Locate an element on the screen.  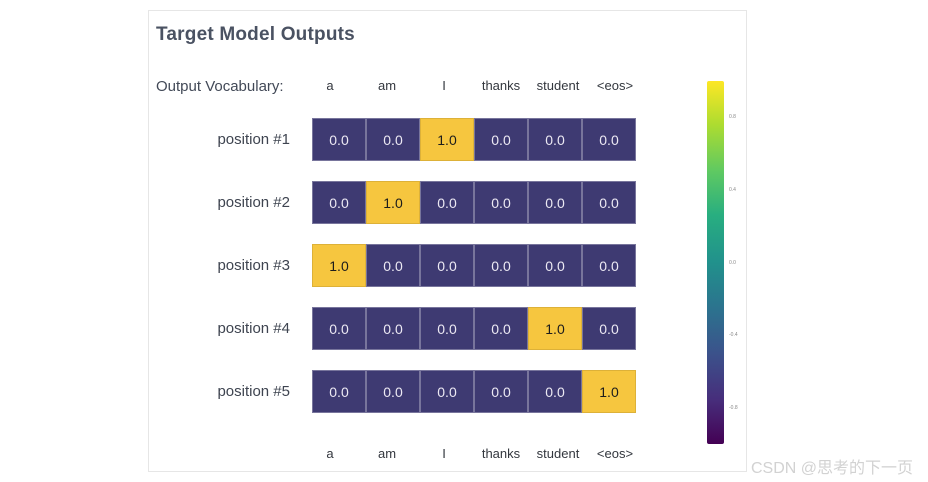
heatmap-row: position #1 0.0 0.0 1.0 0.0 0.0 0.0 is located at coordinates (447, 139).